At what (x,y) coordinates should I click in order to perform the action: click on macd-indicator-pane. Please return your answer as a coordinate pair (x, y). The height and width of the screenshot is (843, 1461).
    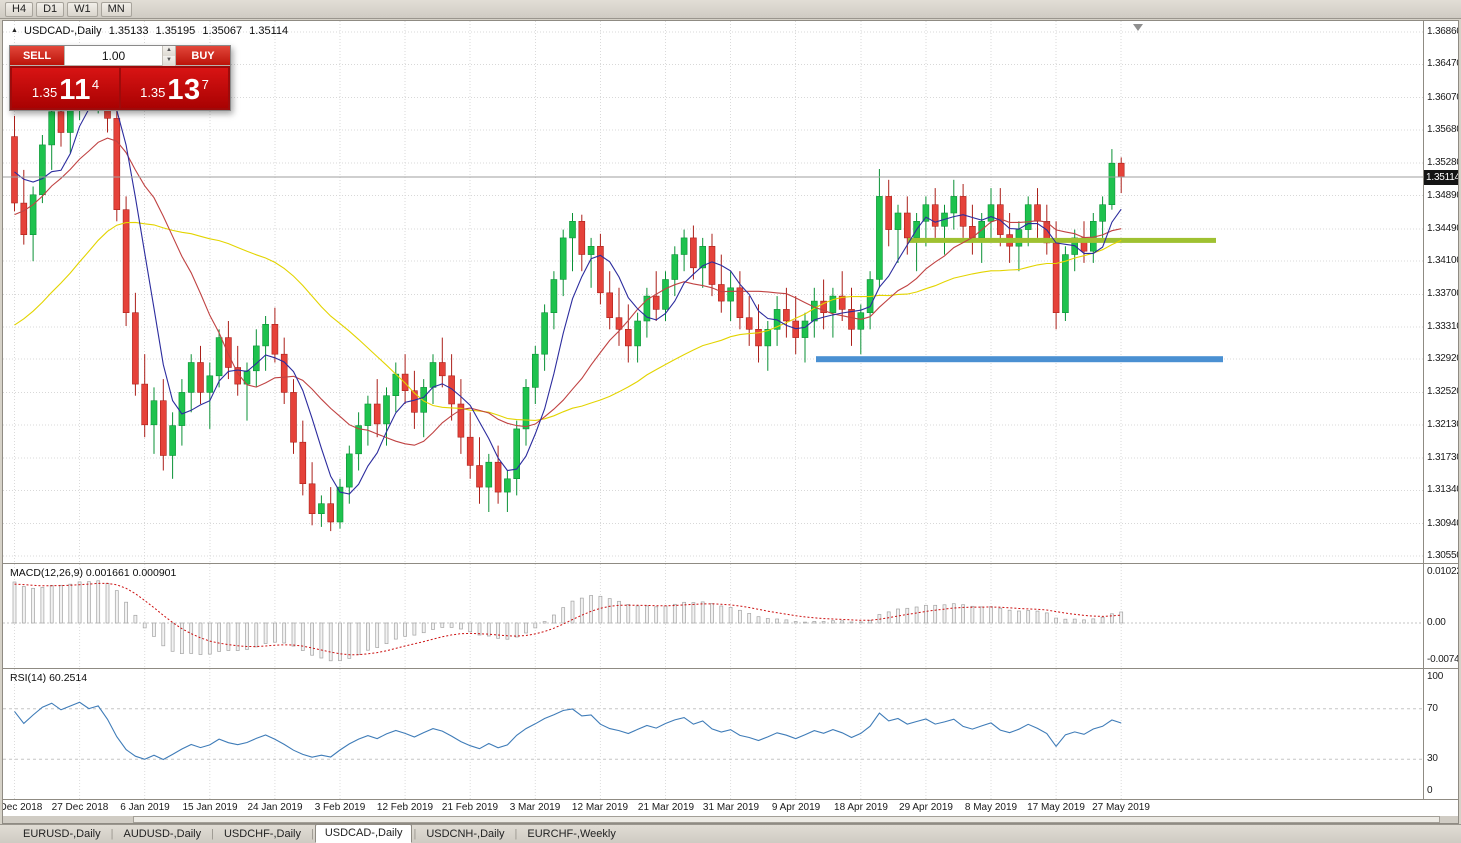
    Looking at the image, I should click on (713, 616).